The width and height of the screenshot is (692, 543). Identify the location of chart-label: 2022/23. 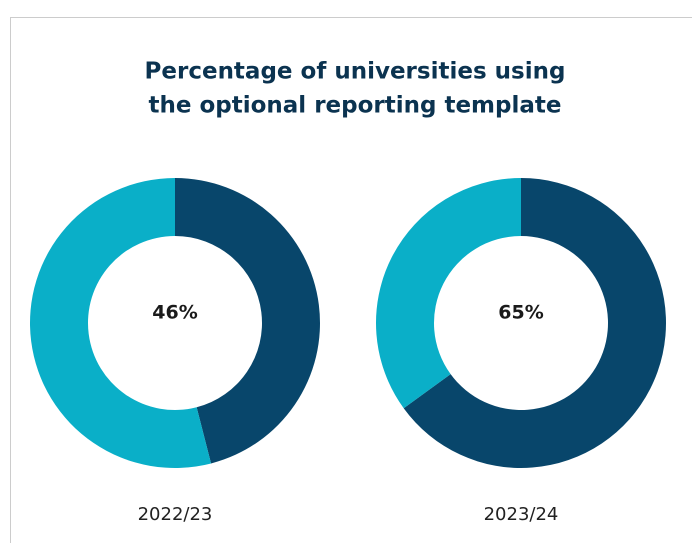
(175, 514).